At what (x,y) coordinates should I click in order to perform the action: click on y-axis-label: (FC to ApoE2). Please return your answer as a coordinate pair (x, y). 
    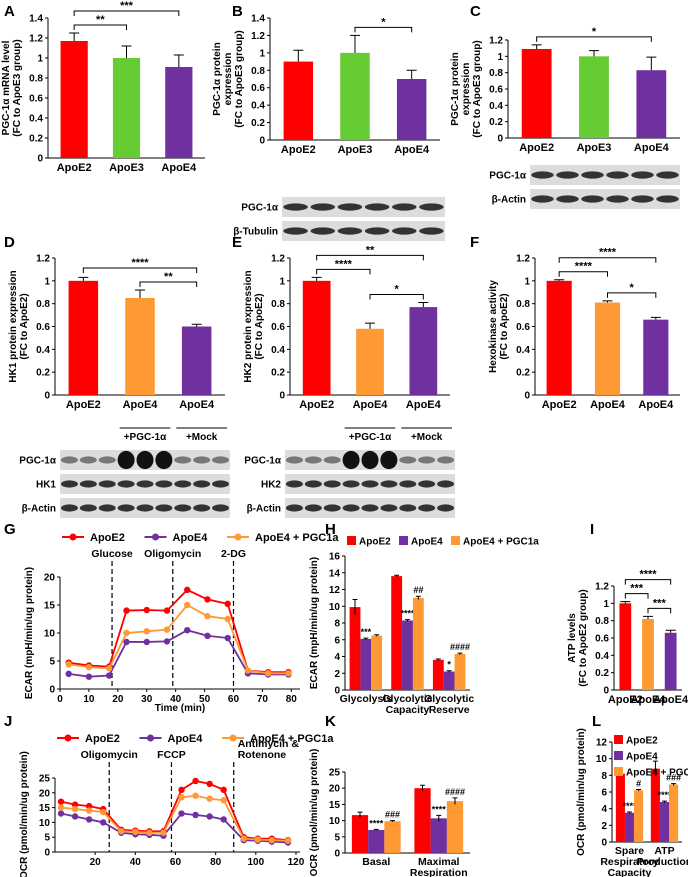
    Looking at the image, I should click on (259, 326).